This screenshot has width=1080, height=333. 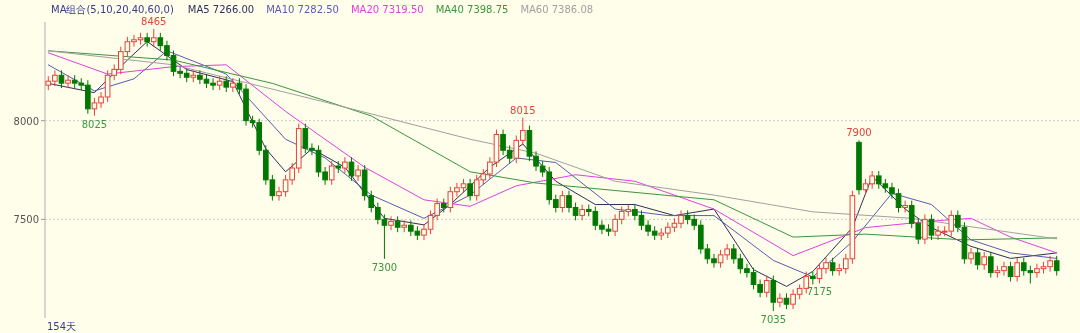 I want to click on text: 154天, so click(x=62, y=326).